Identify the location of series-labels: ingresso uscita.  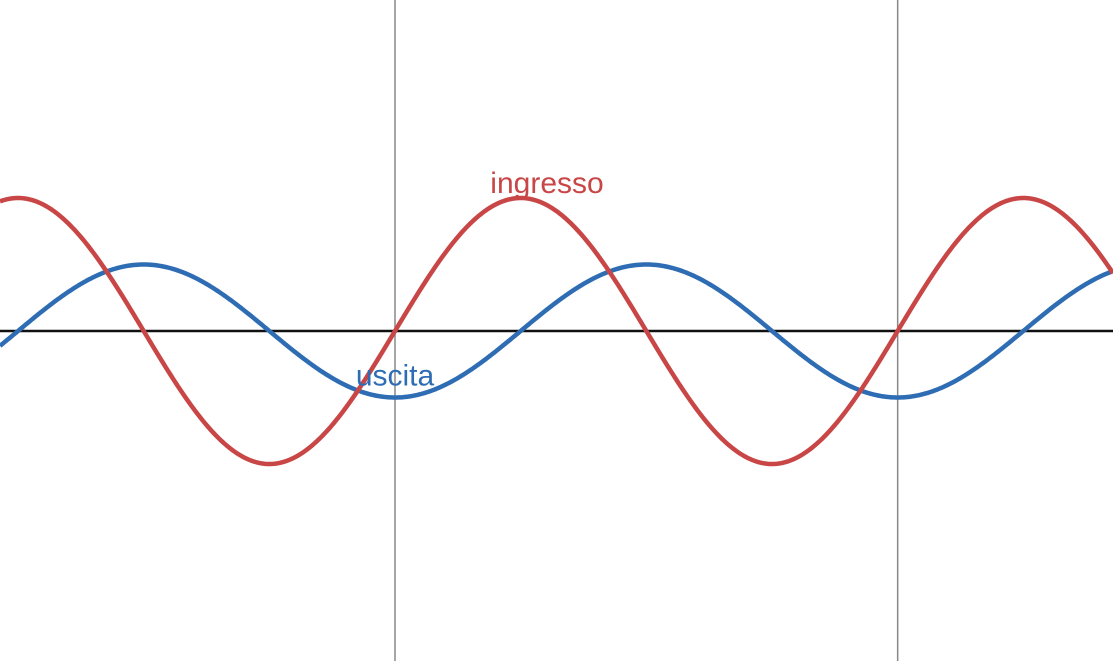
(480, 279).